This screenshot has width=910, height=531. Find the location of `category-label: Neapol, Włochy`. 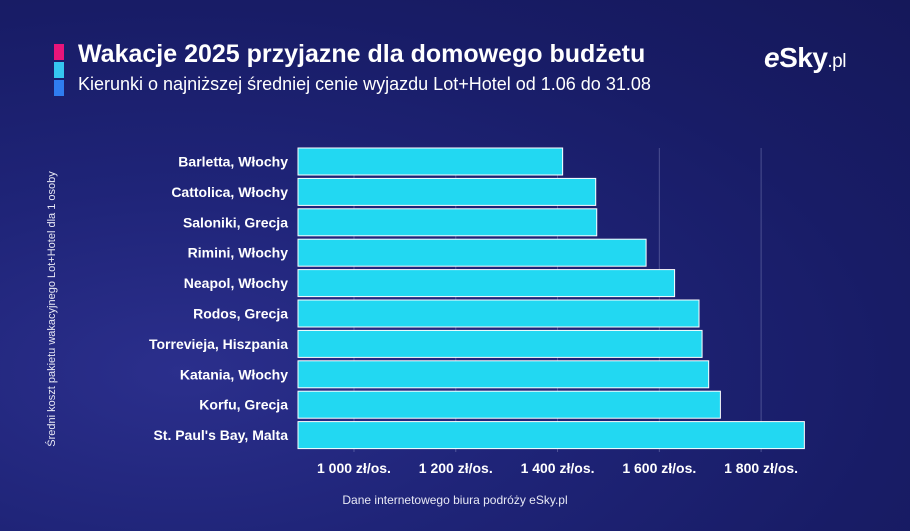

category-label: Neapol, Włochy is located at coordinates (236, 283).